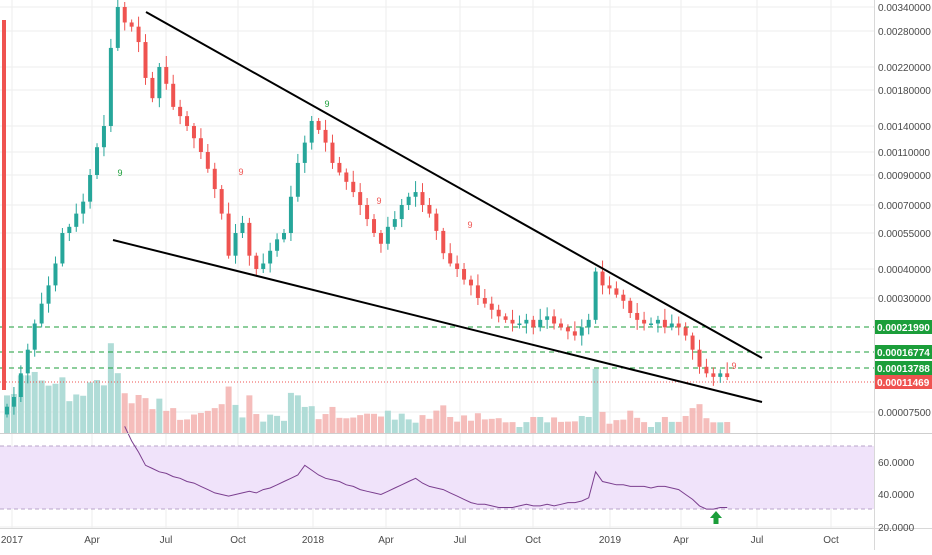 The height and width of the screenshot is (555, 932). I want to click on sequential-9-marker: 9, so click(119, 173).